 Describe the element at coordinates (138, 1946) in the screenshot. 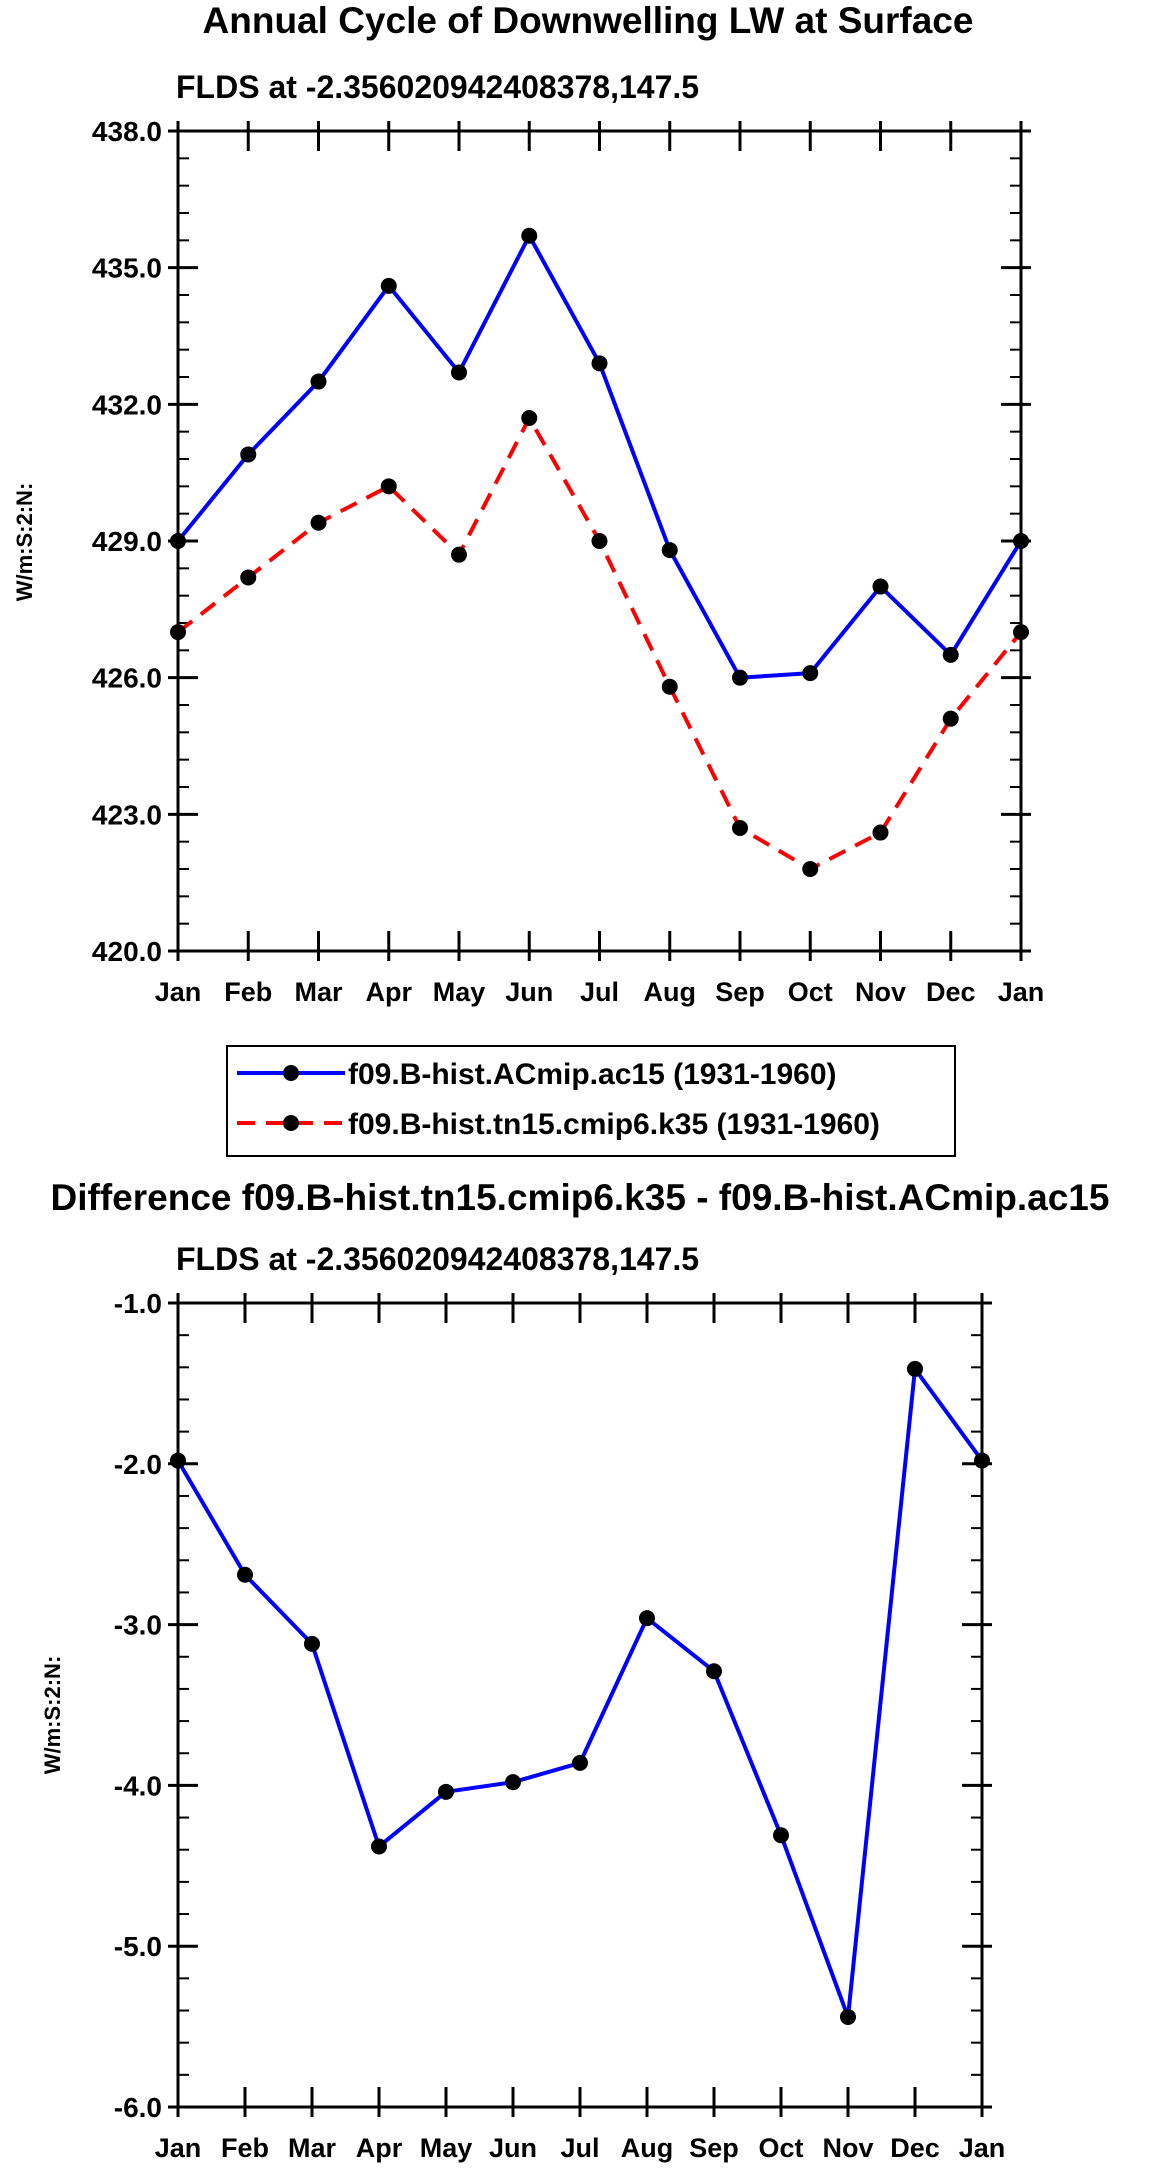

I see `chart2-ytick-label: -5.0` at that location.